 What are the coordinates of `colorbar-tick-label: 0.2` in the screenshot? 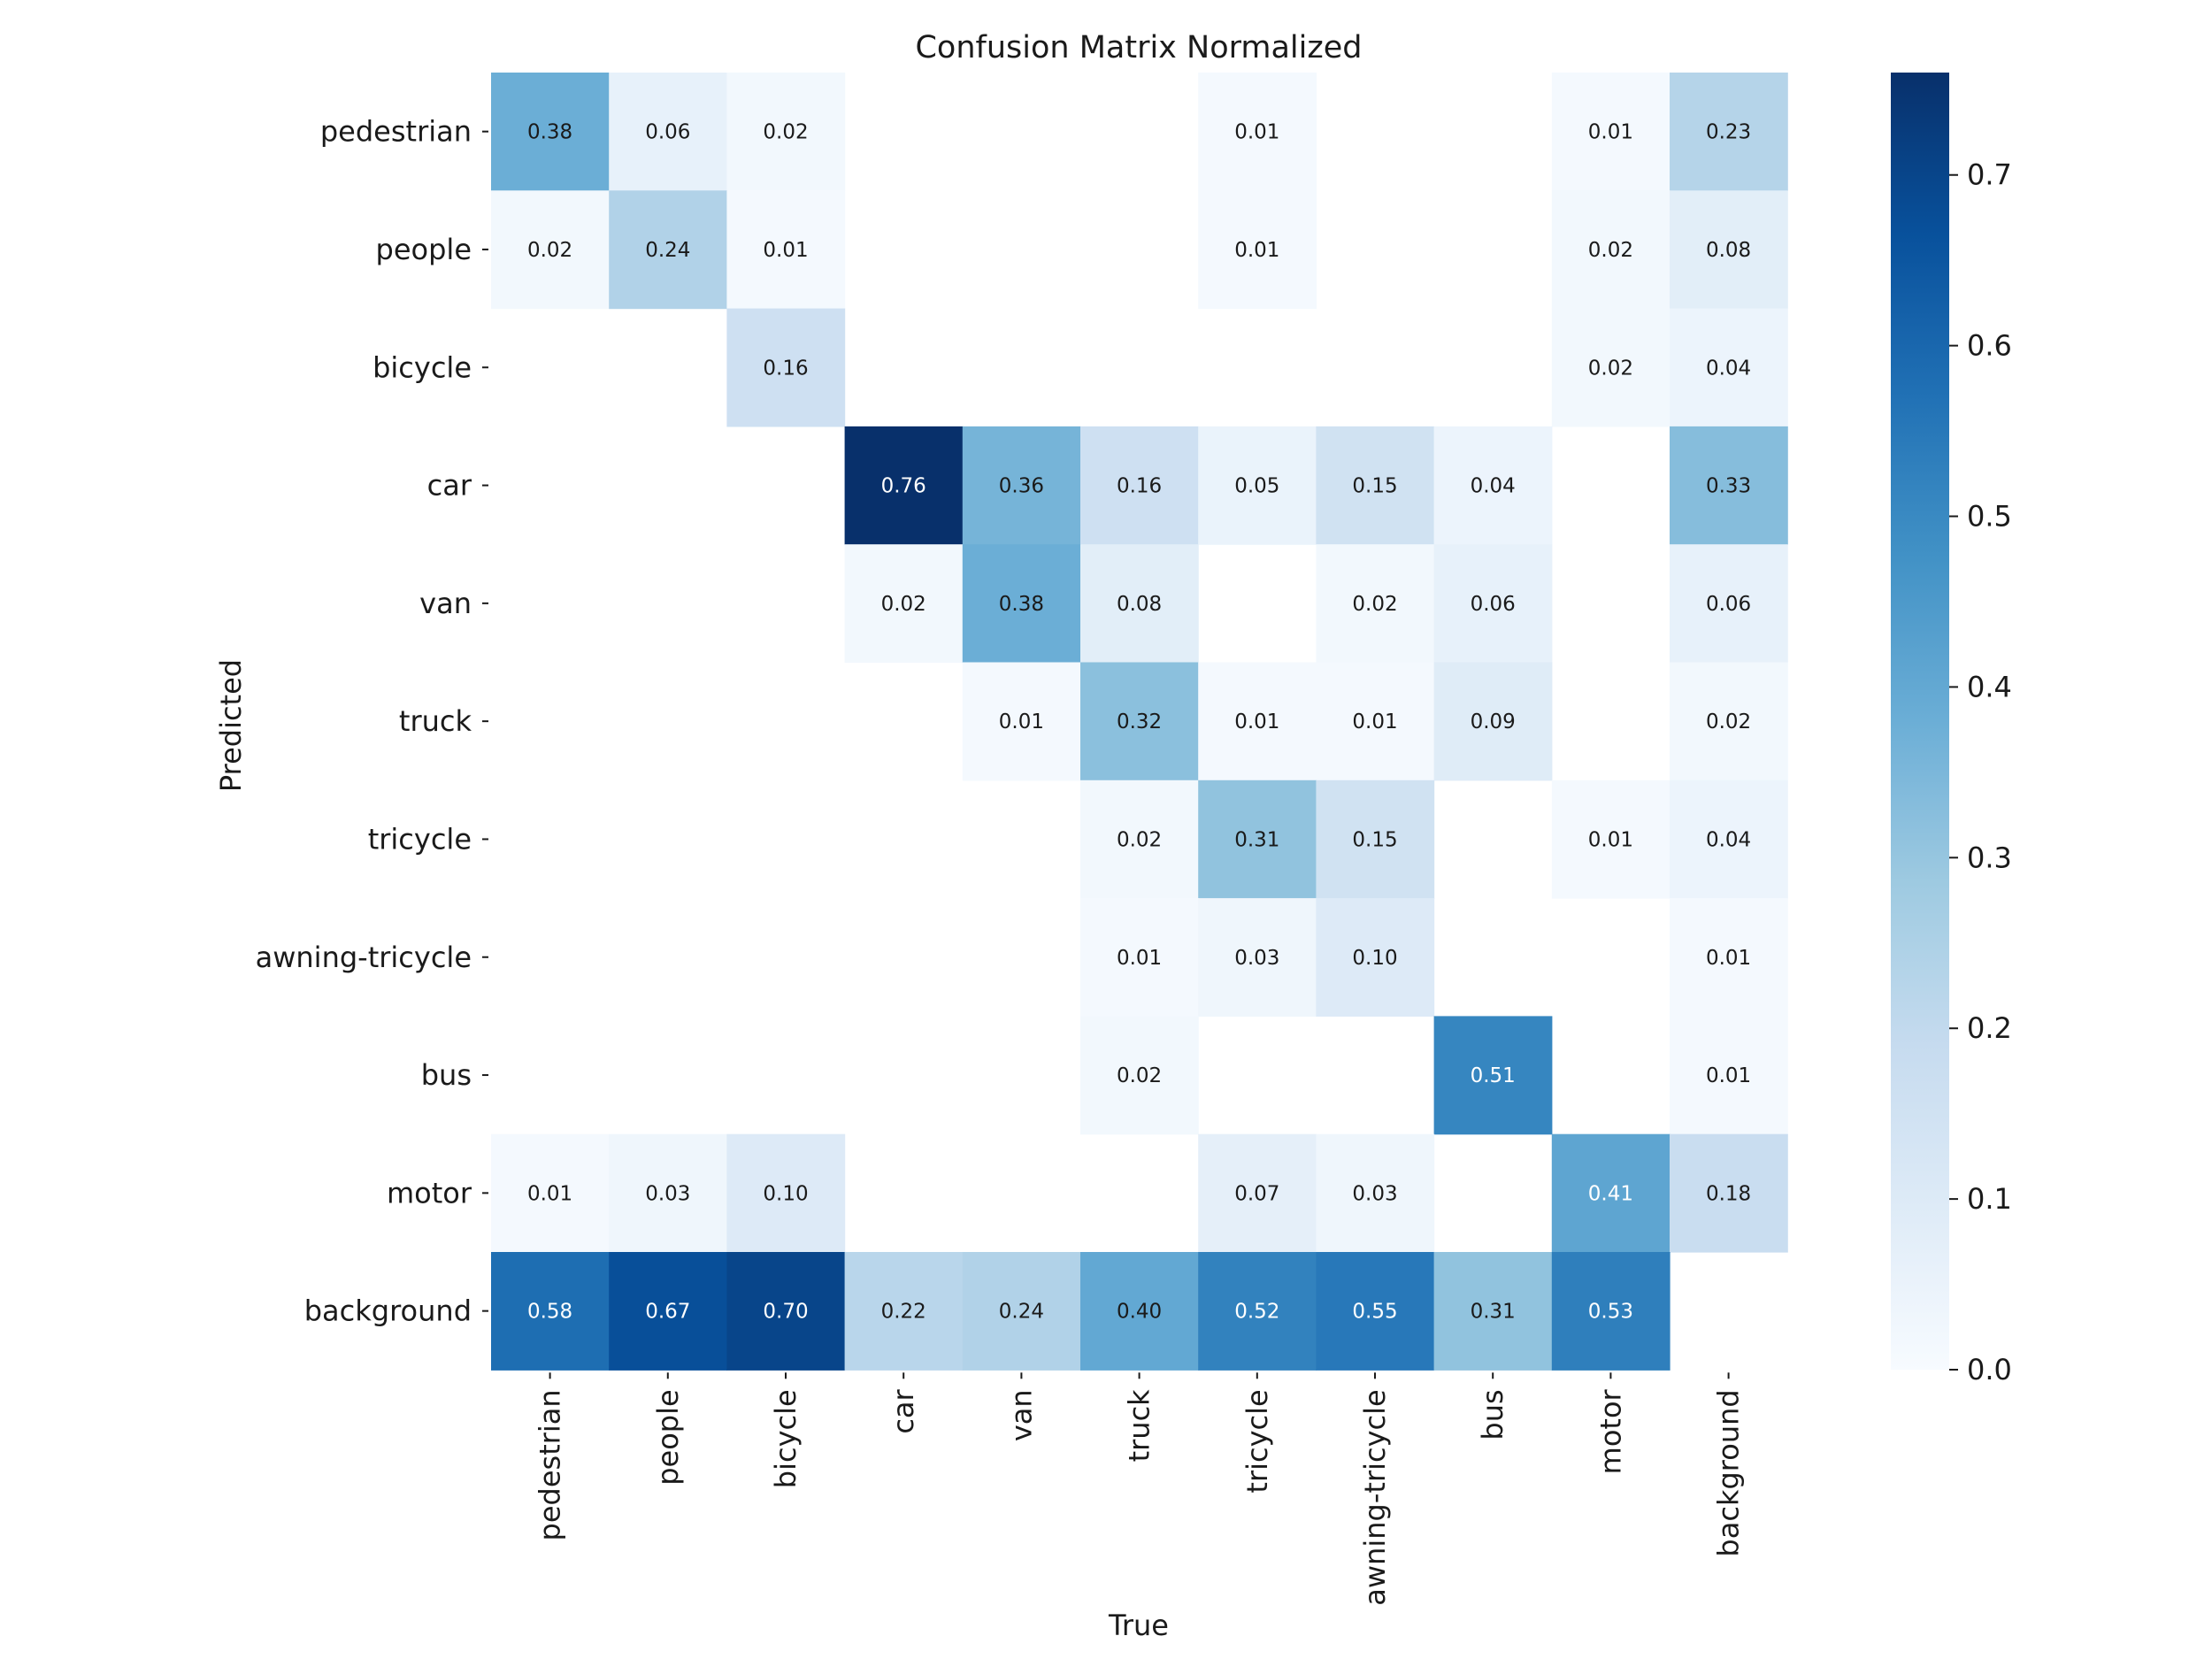 It's located at (1990, 1028).